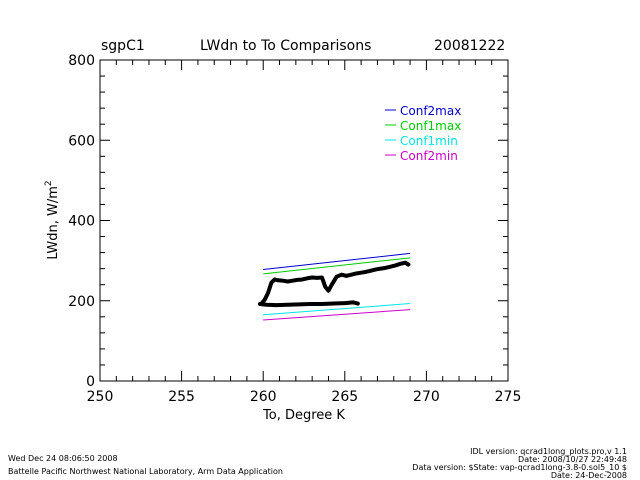  I want to click on series-line-conf1max, so click(337, 266).